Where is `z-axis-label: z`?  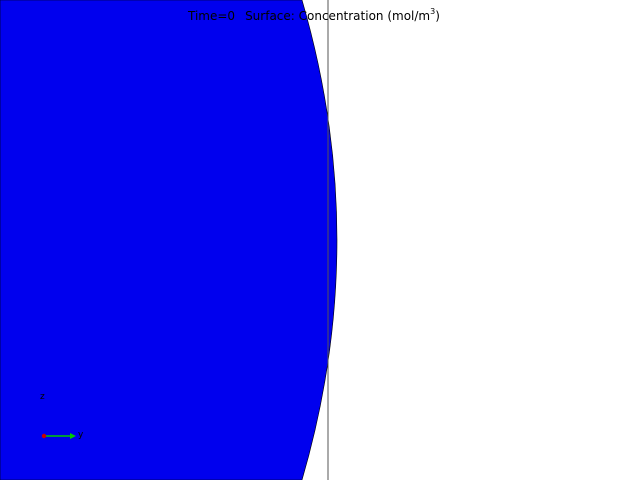
z-axis-label: z is located at coordinates (42, 397).